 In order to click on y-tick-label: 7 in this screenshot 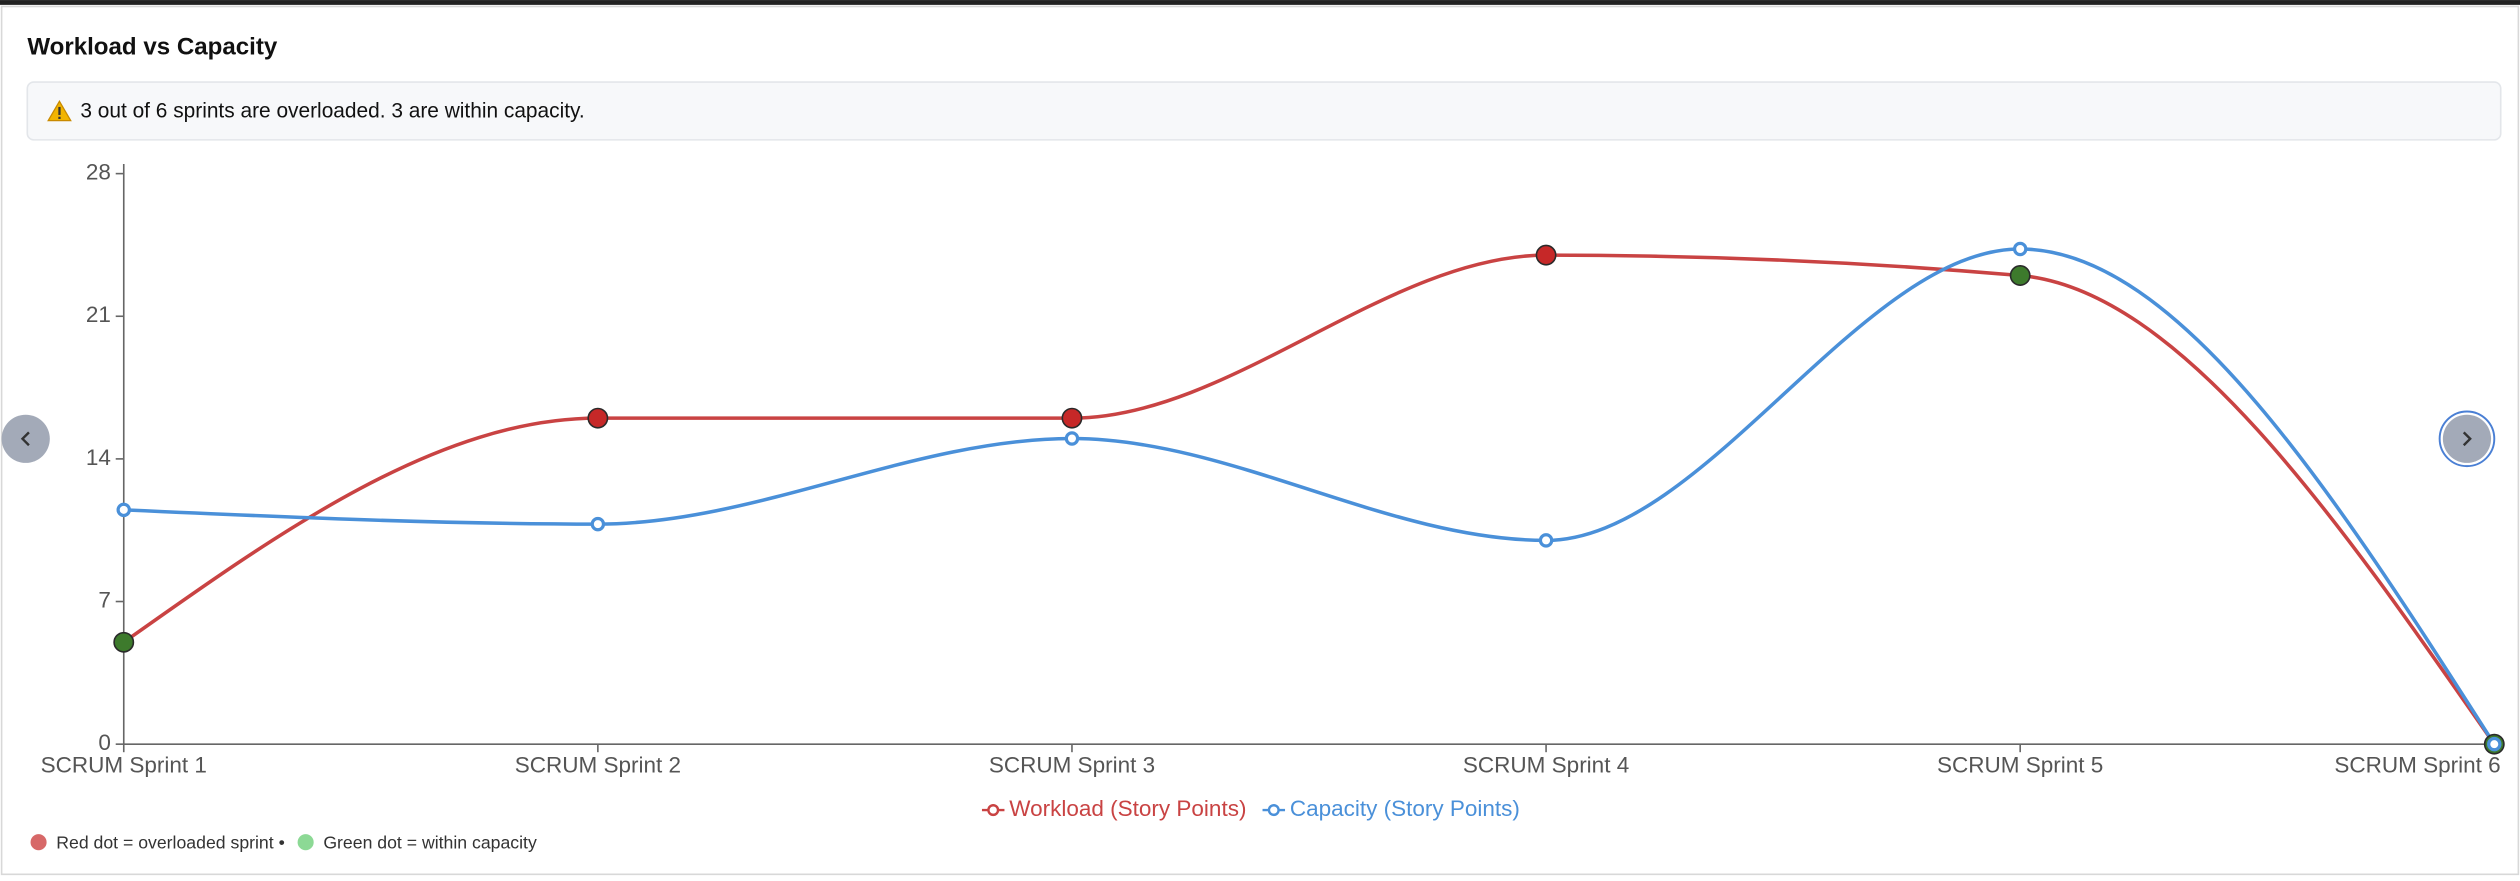, I will do `click(104, 599)`.